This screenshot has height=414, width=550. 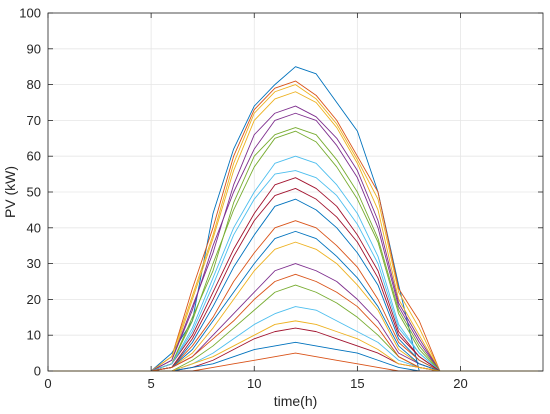 I want to click on y-tick-label: 0, so click(x=37, y=371).